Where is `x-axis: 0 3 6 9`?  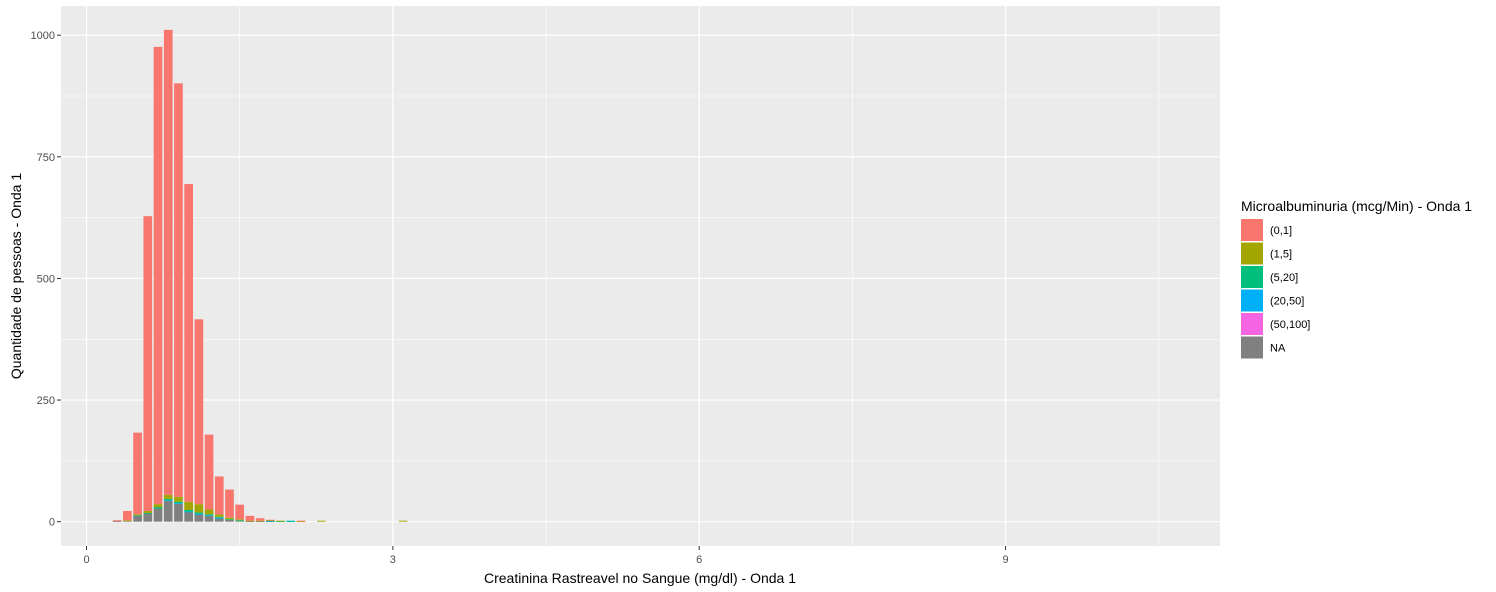
x-axis: 0 3 6 9 is located at coordinates (546, 556).